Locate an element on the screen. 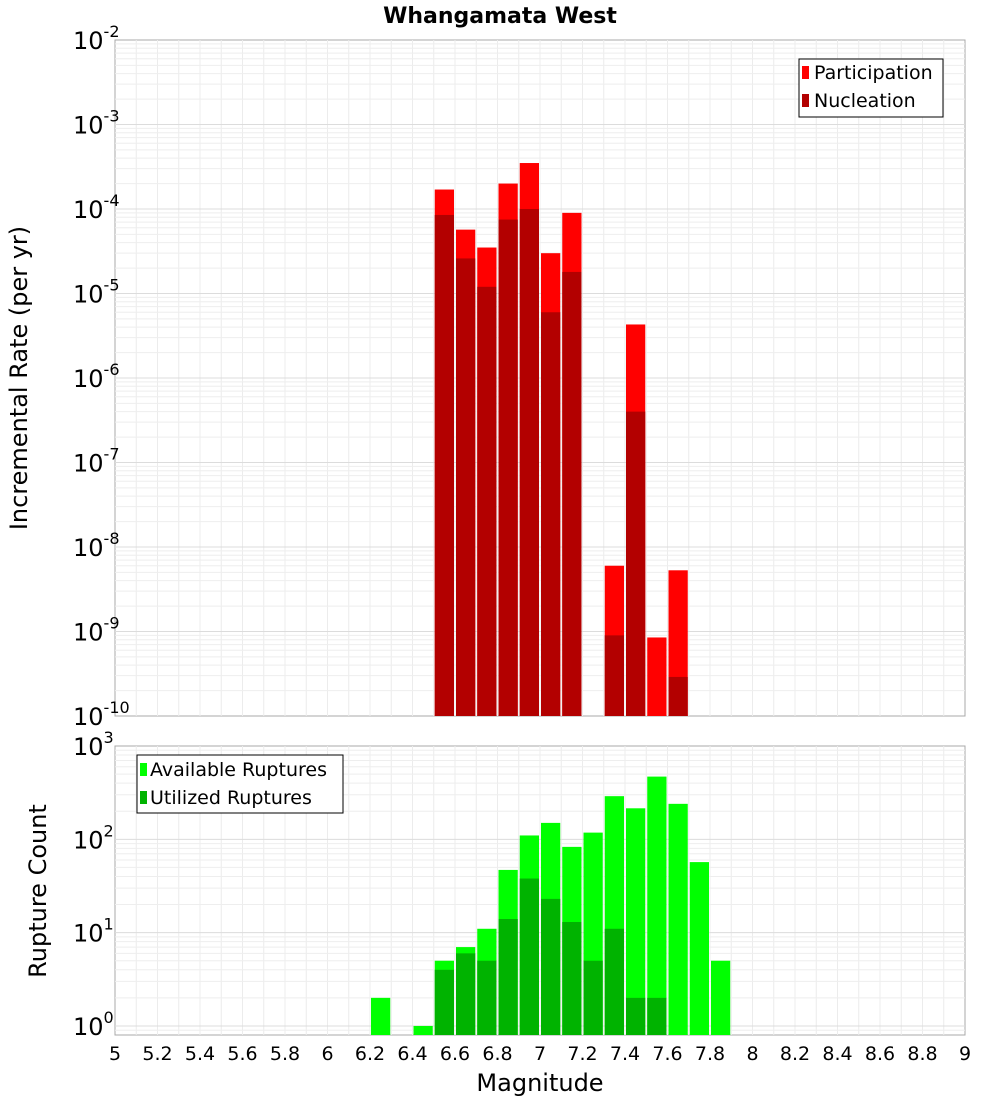 The image size is (1000, 1100). x-tick-label: 7 is located at coordinates (540, 1054).